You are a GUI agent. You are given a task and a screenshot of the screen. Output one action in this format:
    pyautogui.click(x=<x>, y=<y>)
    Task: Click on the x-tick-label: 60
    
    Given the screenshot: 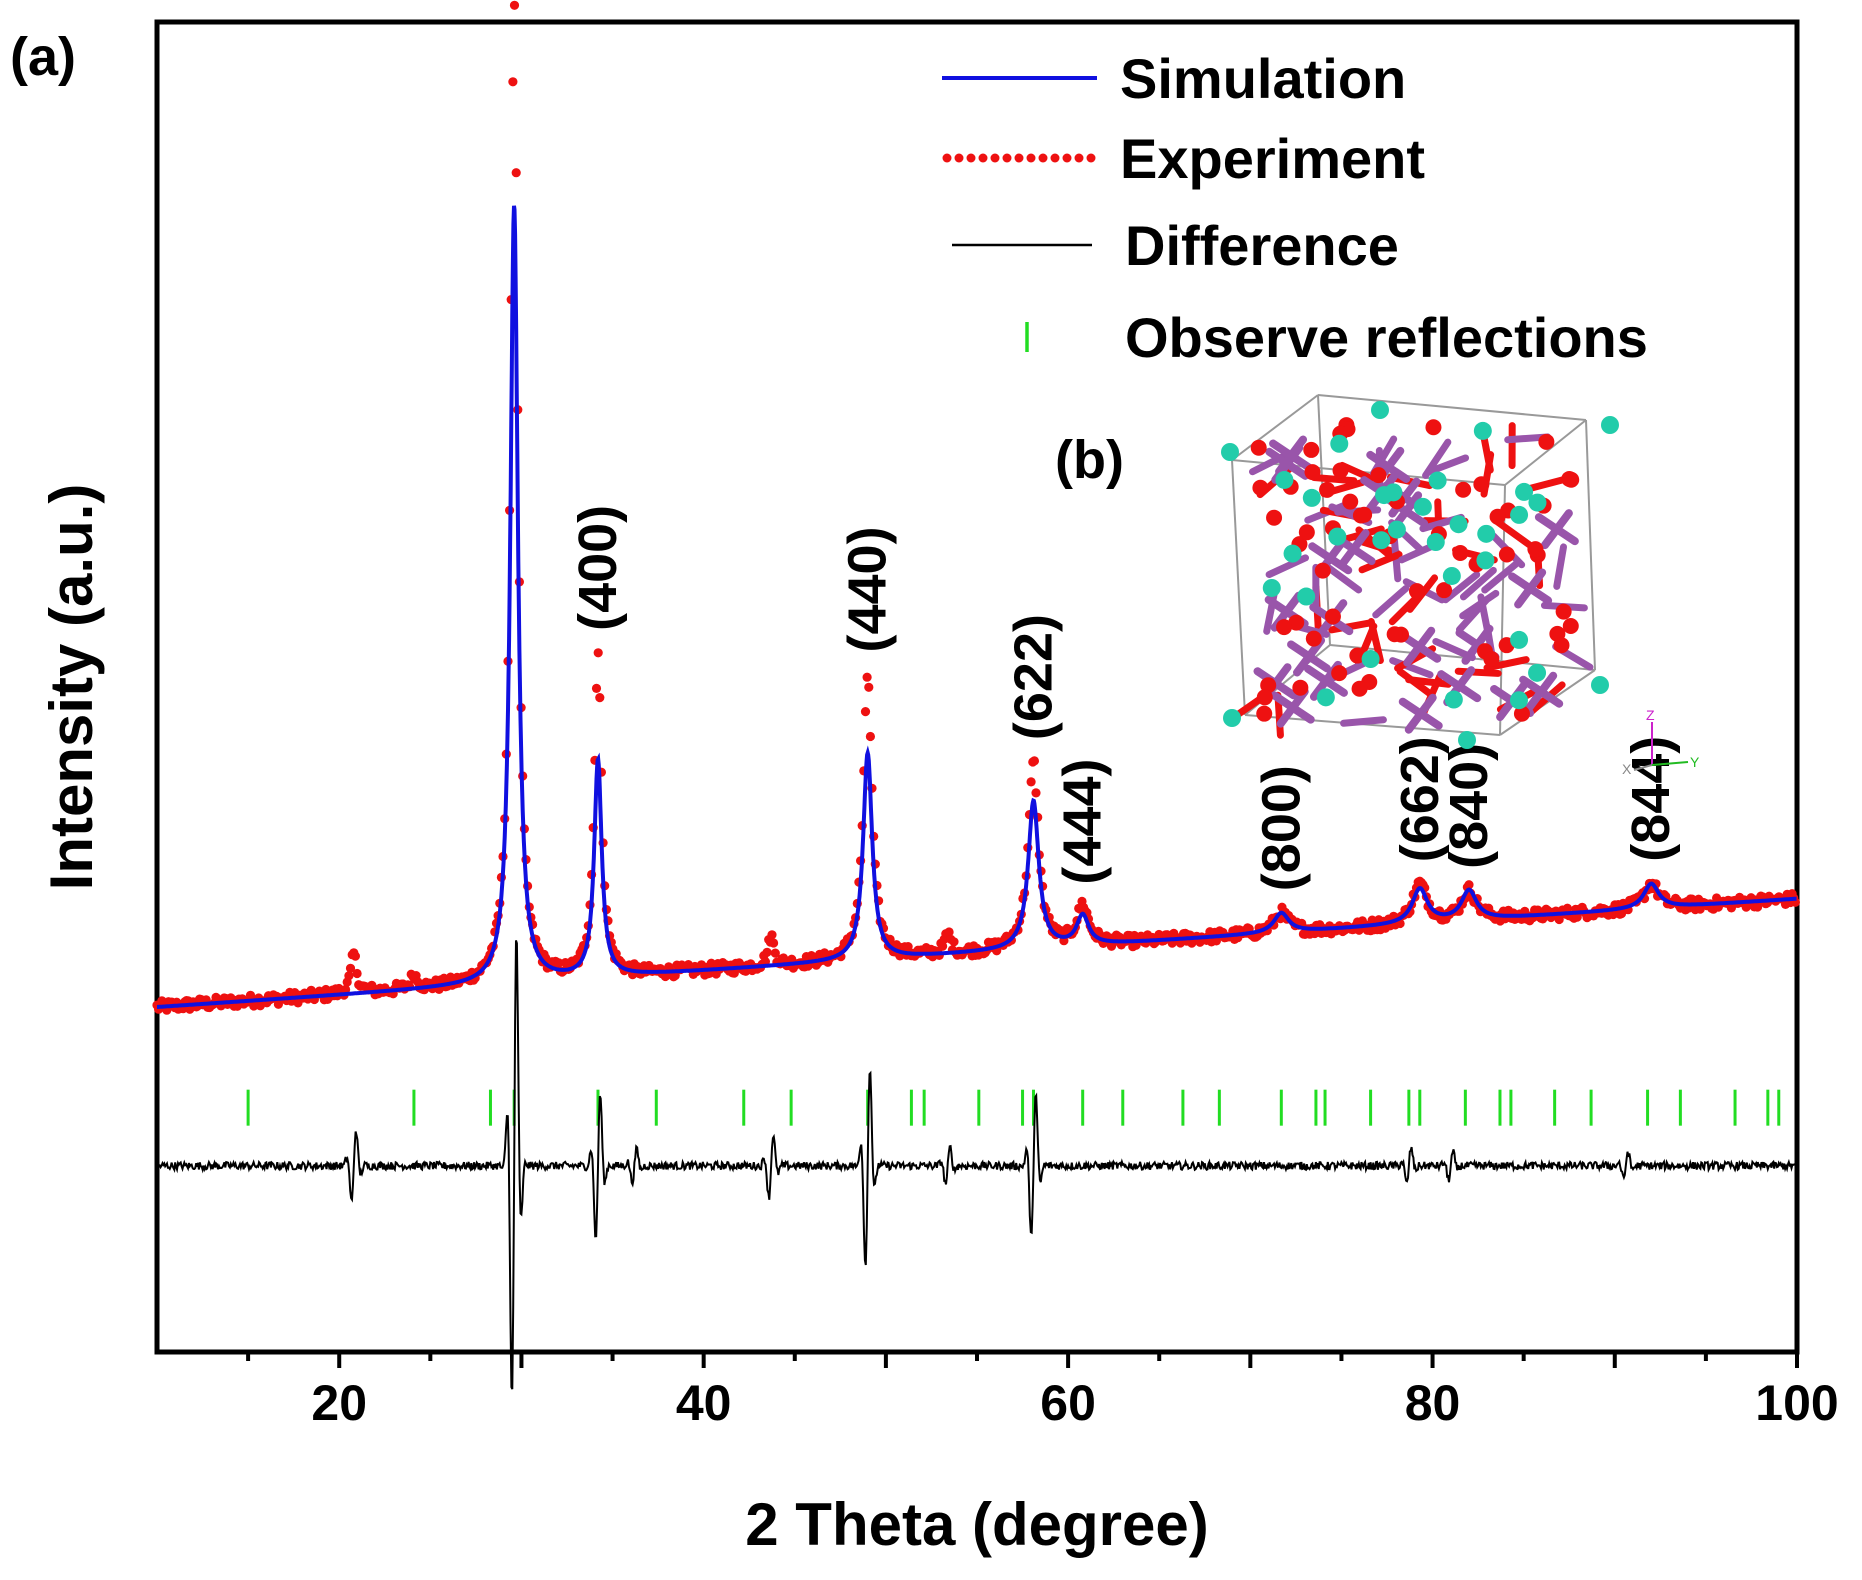 What is the action you would take?
    pyautogui.click(x=1068, y=1403)
    